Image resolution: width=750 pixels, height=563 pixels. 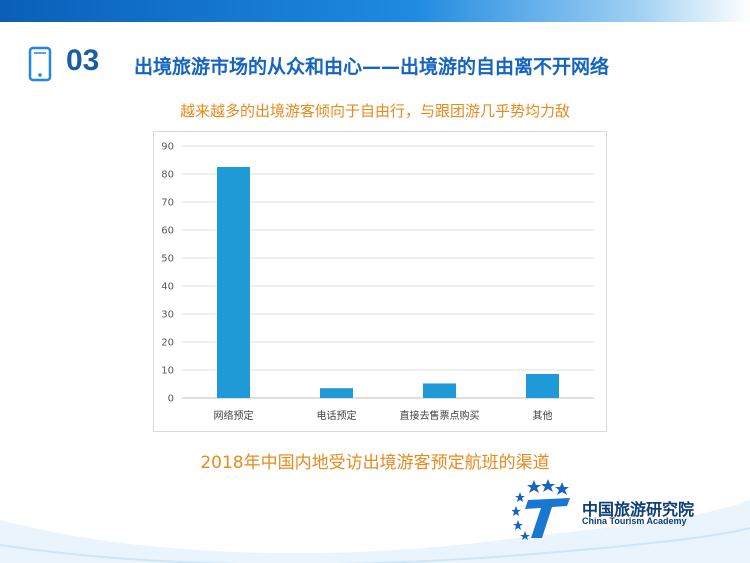 I want to click on y-tick-label: 90, so click(x=167, y=147).